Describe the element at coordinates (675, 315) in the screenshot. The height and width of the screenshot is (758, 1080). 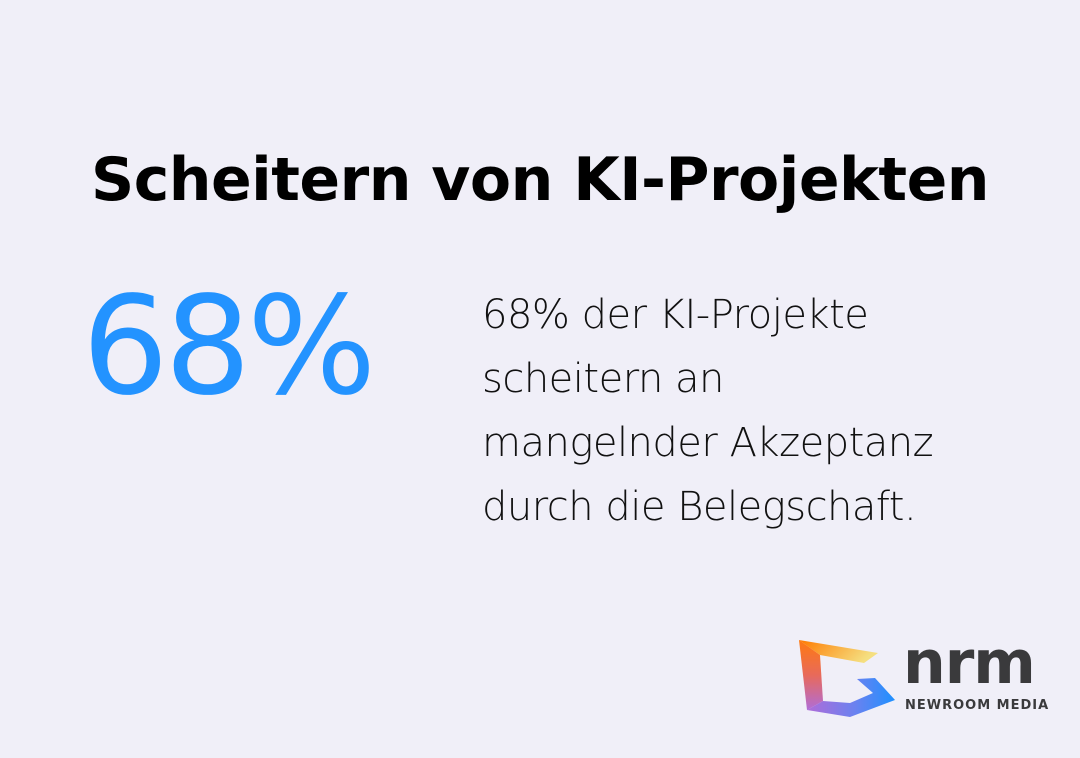
I see `description-line: 68% der KI-Projekte` at that location.